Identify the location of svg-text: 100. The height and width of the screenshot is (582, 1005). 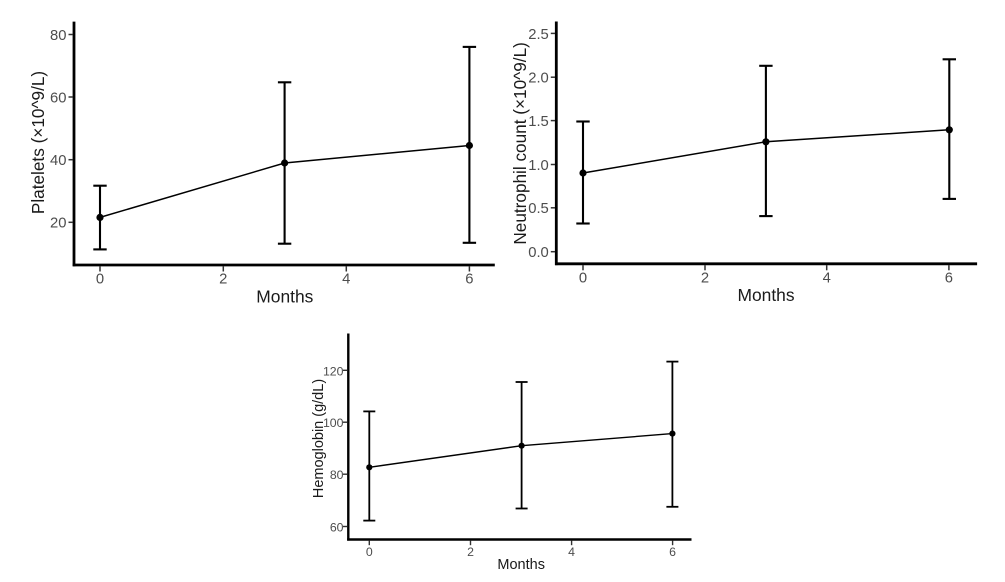
(333, 423).